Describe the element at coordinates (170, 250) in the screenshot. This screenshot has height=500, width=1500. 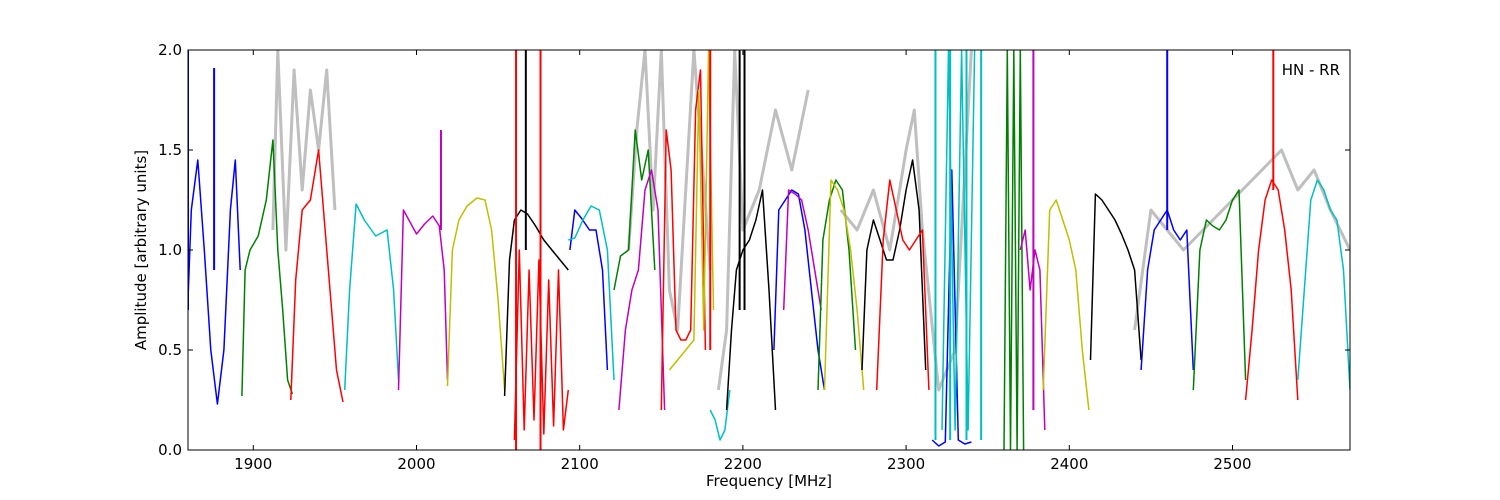
I see `y-tick-label: 1.0` at that location.